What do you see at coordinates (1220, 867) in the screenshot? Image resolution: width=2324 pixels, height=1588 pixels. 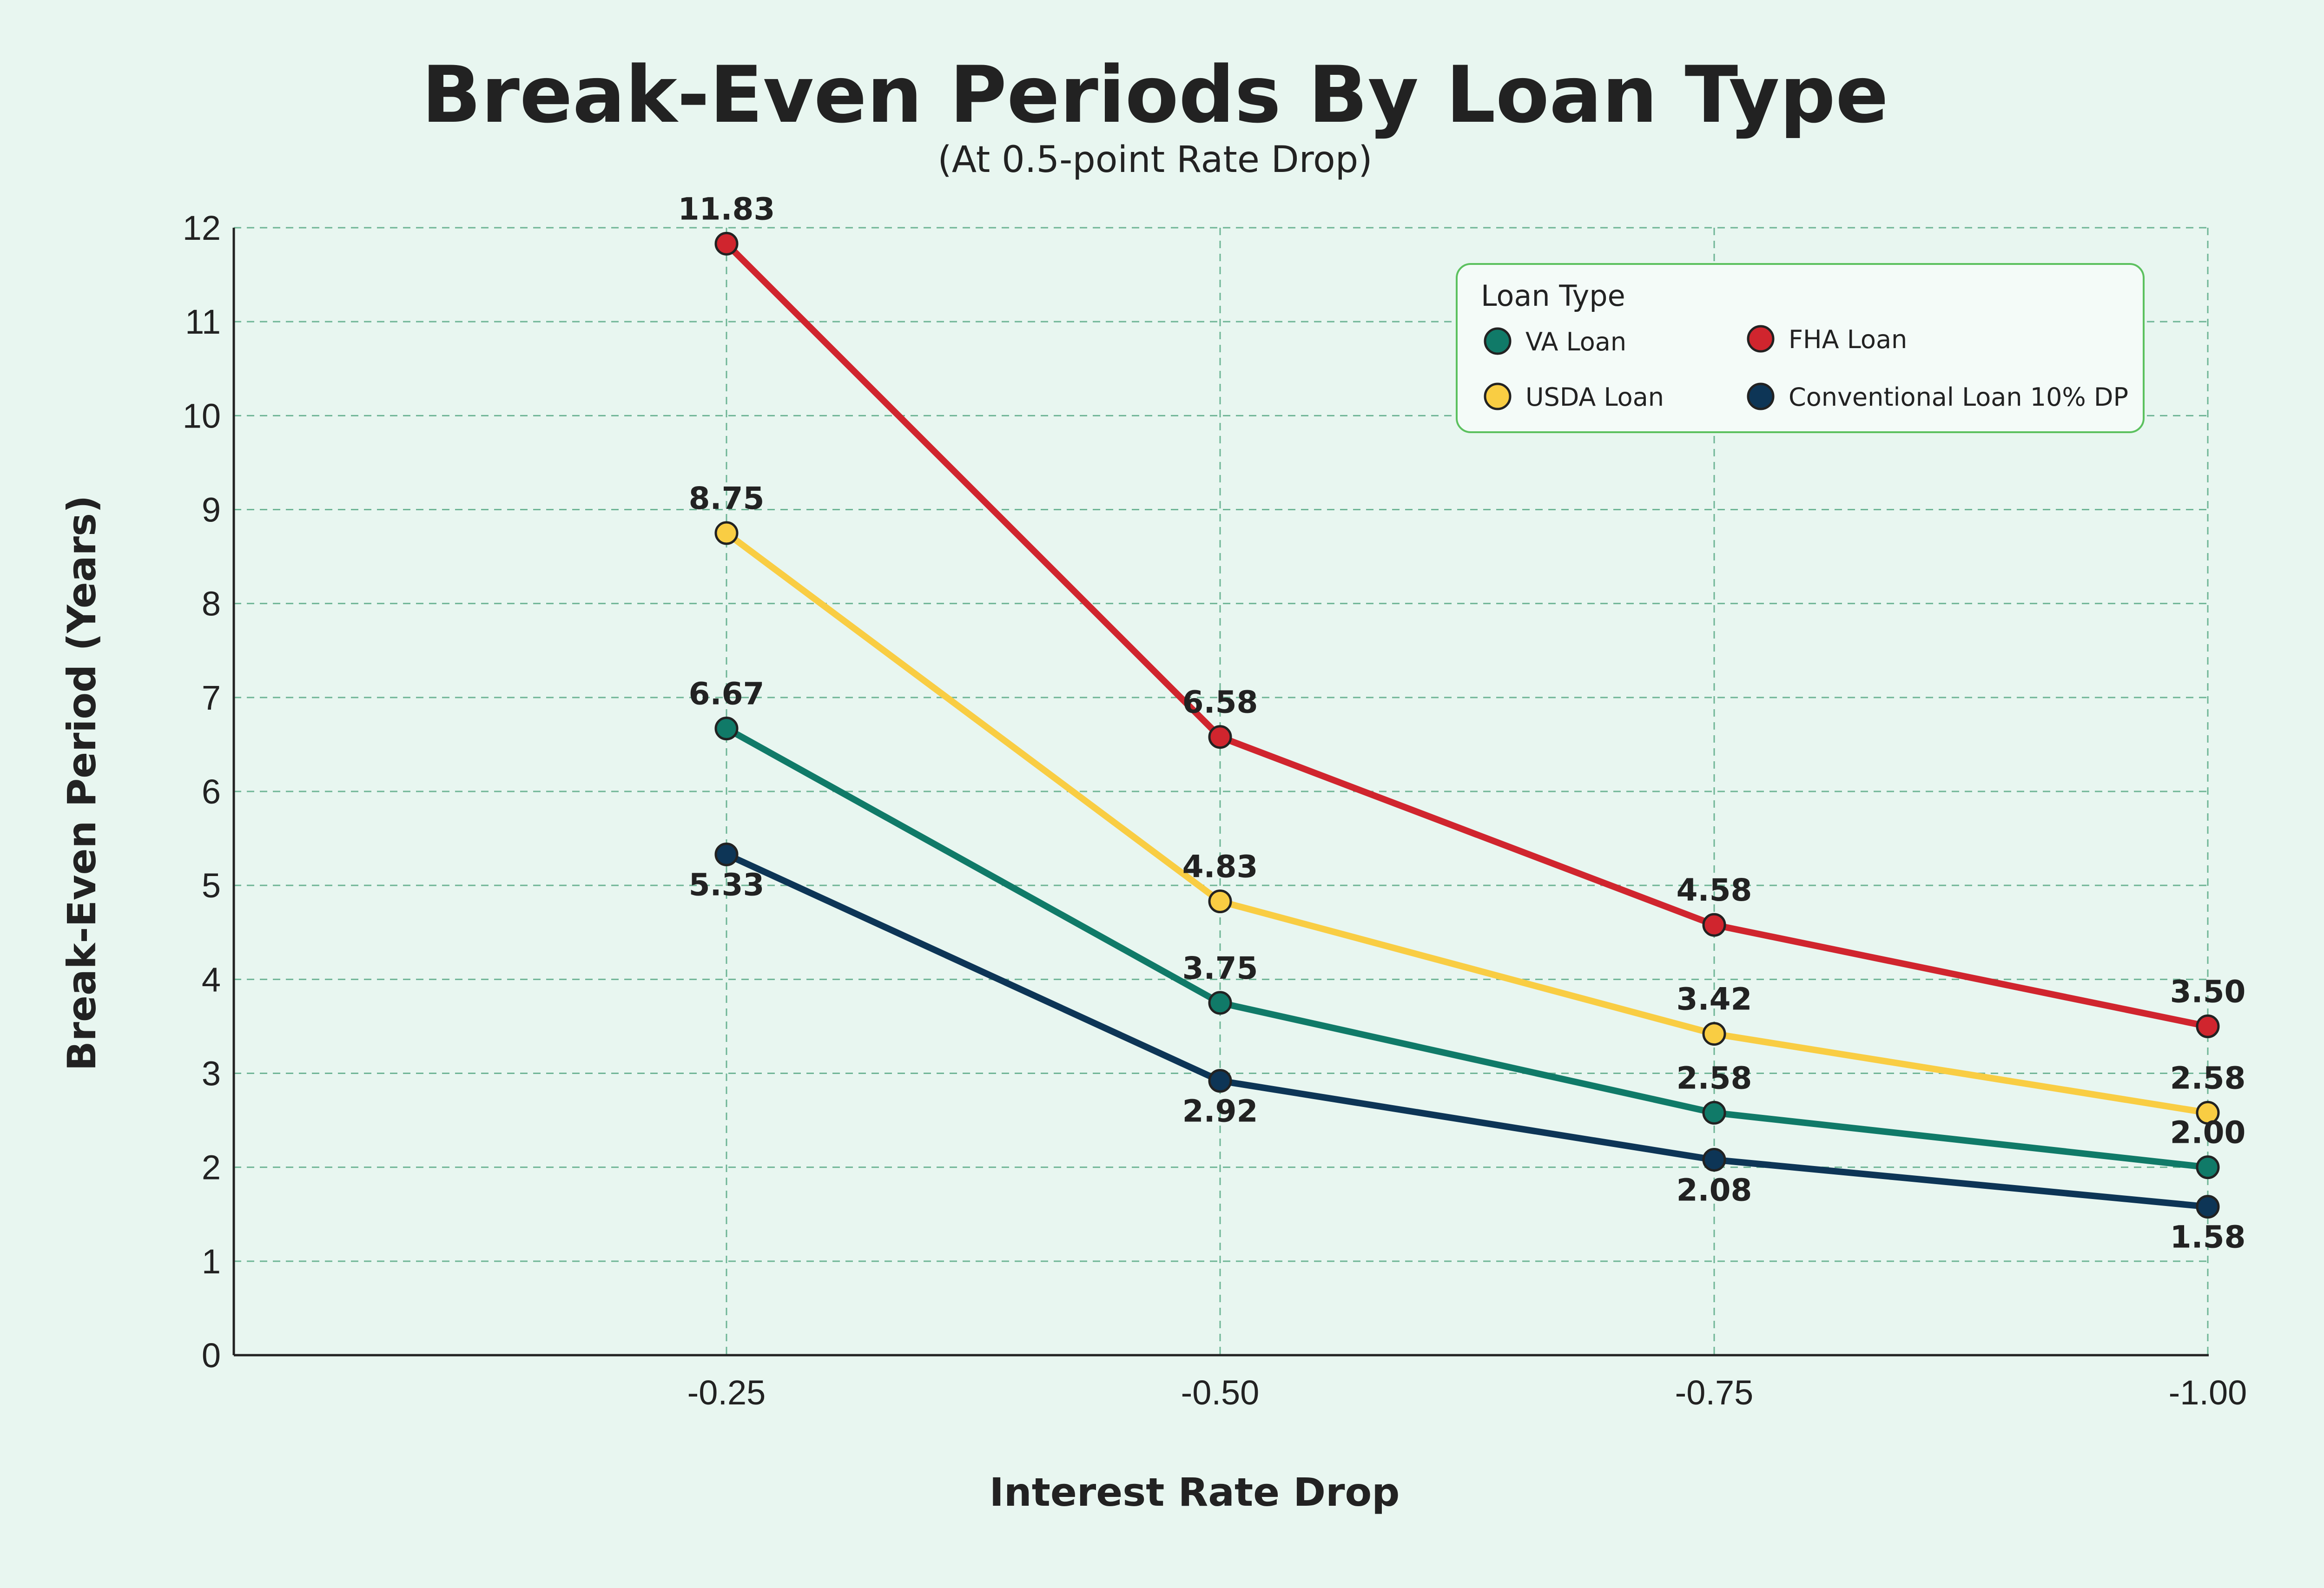 I see `data-label-usda-loan: 4.83` at bounding box center [1220, 867].